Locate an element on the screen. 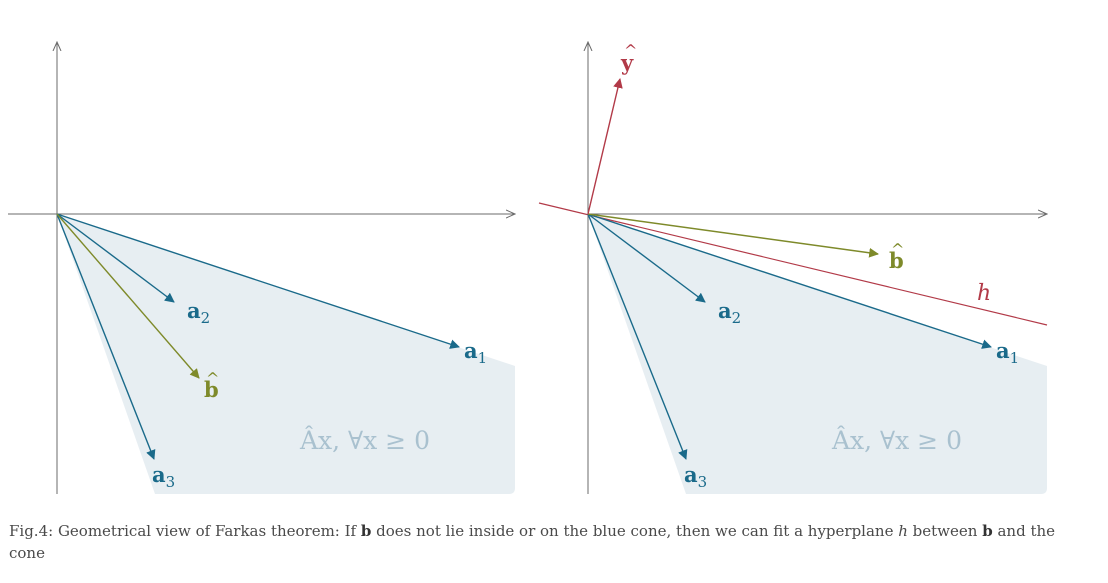  left-label-b-hat: ^ is located at coordinates (212, 378).